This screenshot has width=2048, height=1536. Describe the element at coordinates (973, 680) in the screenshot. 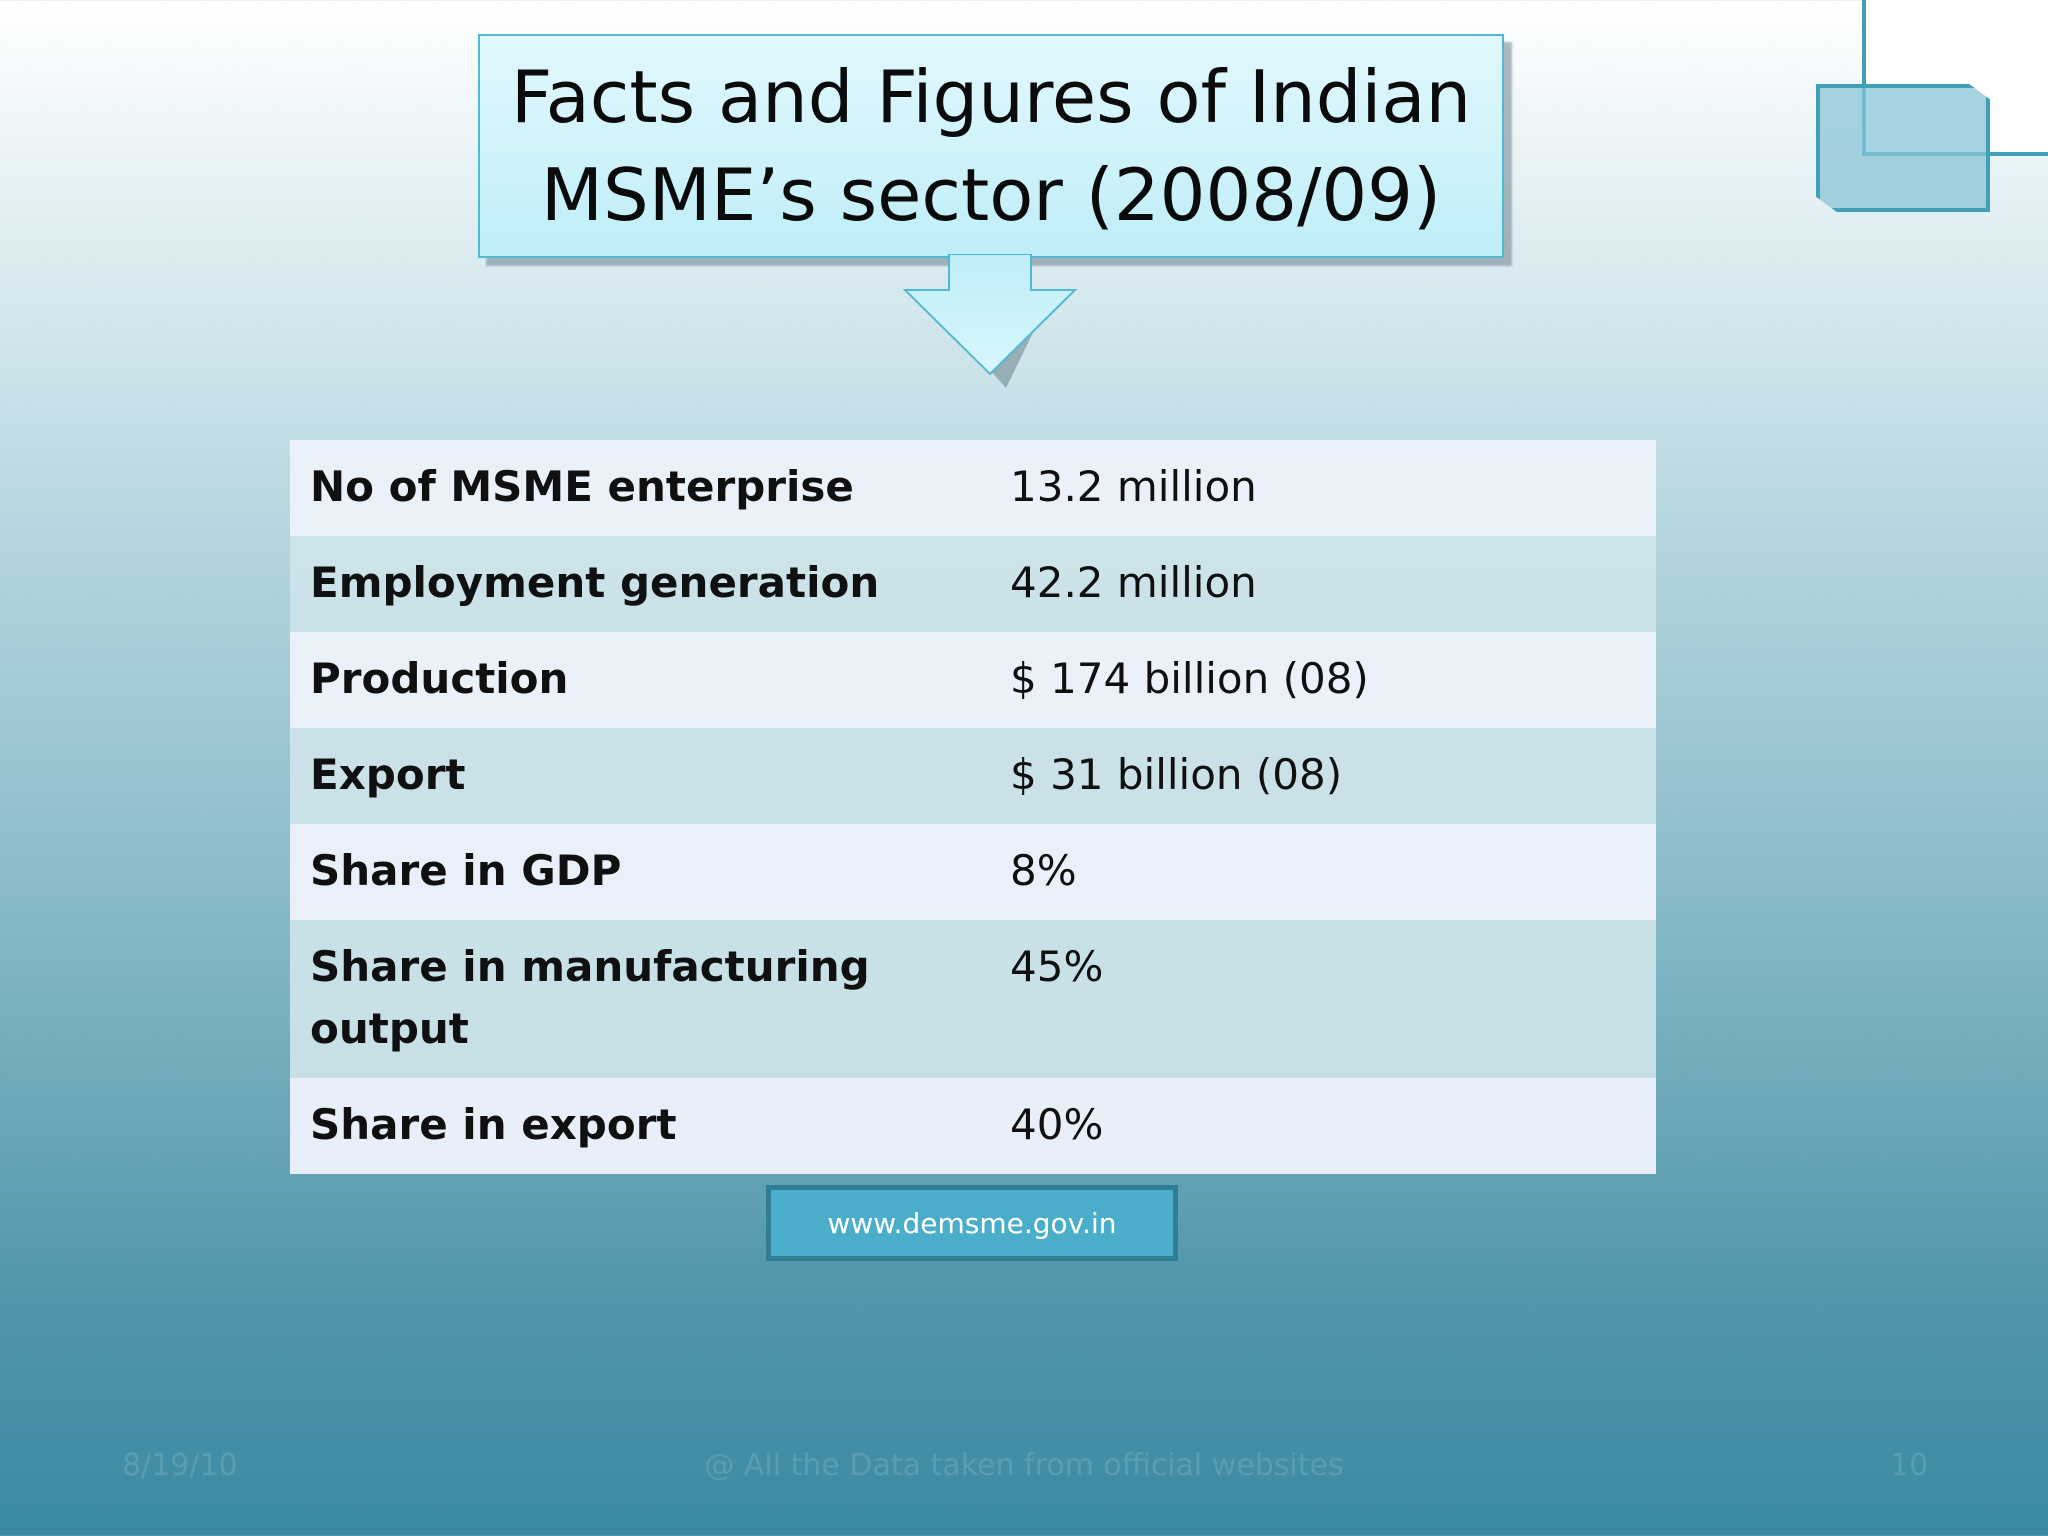

I see `table-row: Production $ 174 billion (08)` at that location.